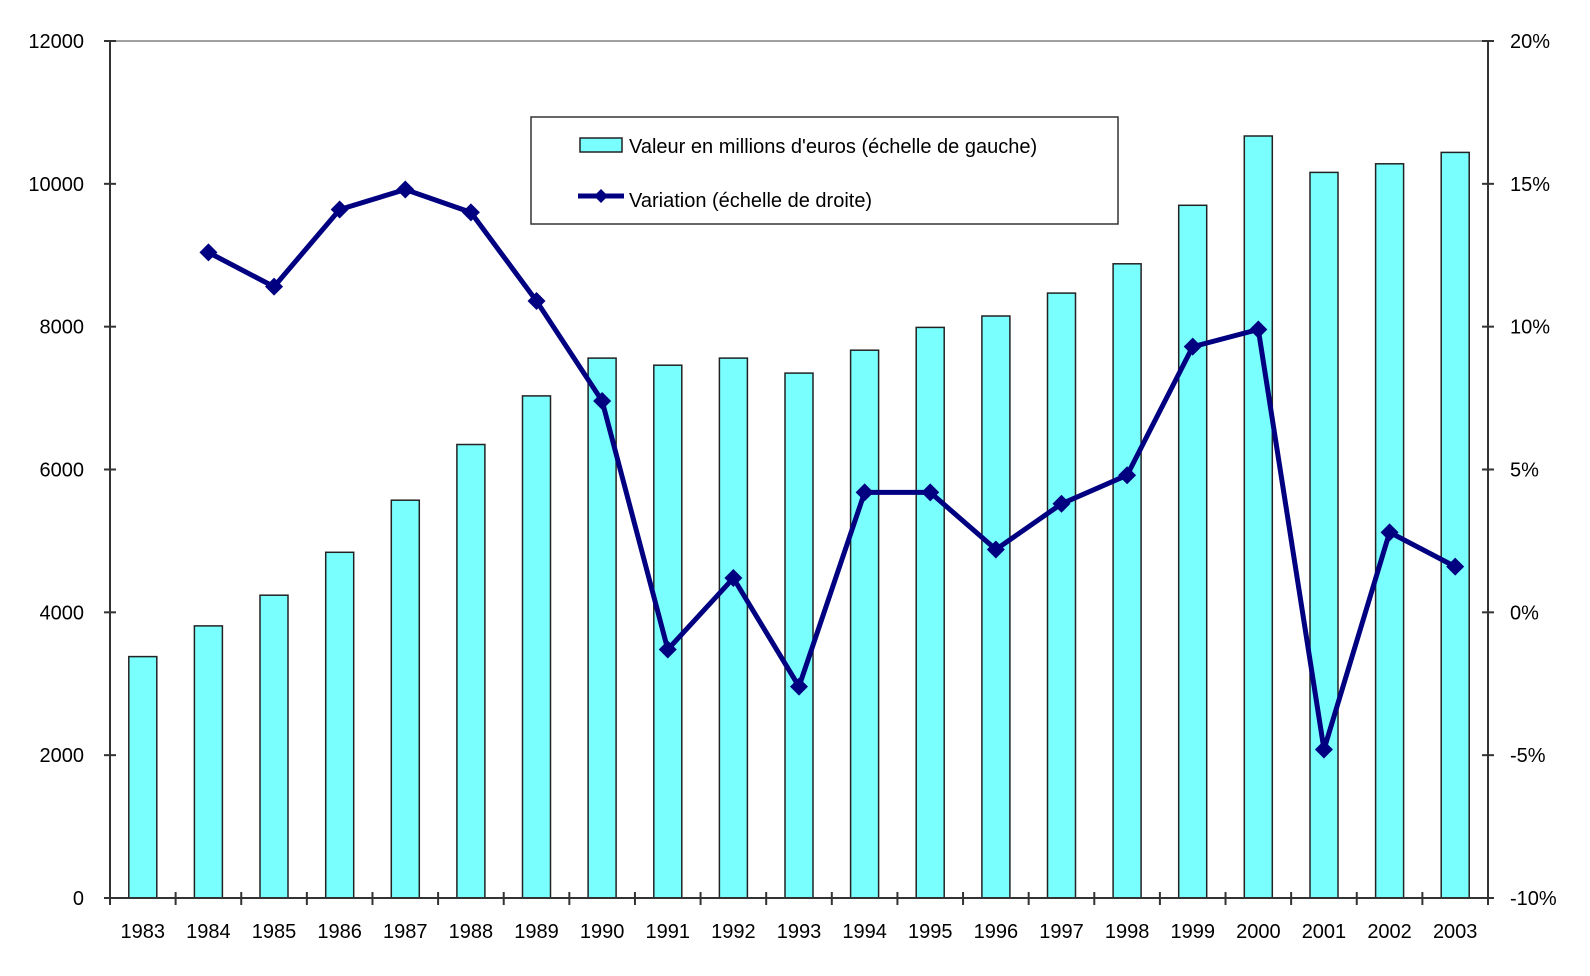  What do you see at coordinates (1524, 471) in the screenshot?
I see `right-tick-label: 5%` at bounding box center [1524, 471].